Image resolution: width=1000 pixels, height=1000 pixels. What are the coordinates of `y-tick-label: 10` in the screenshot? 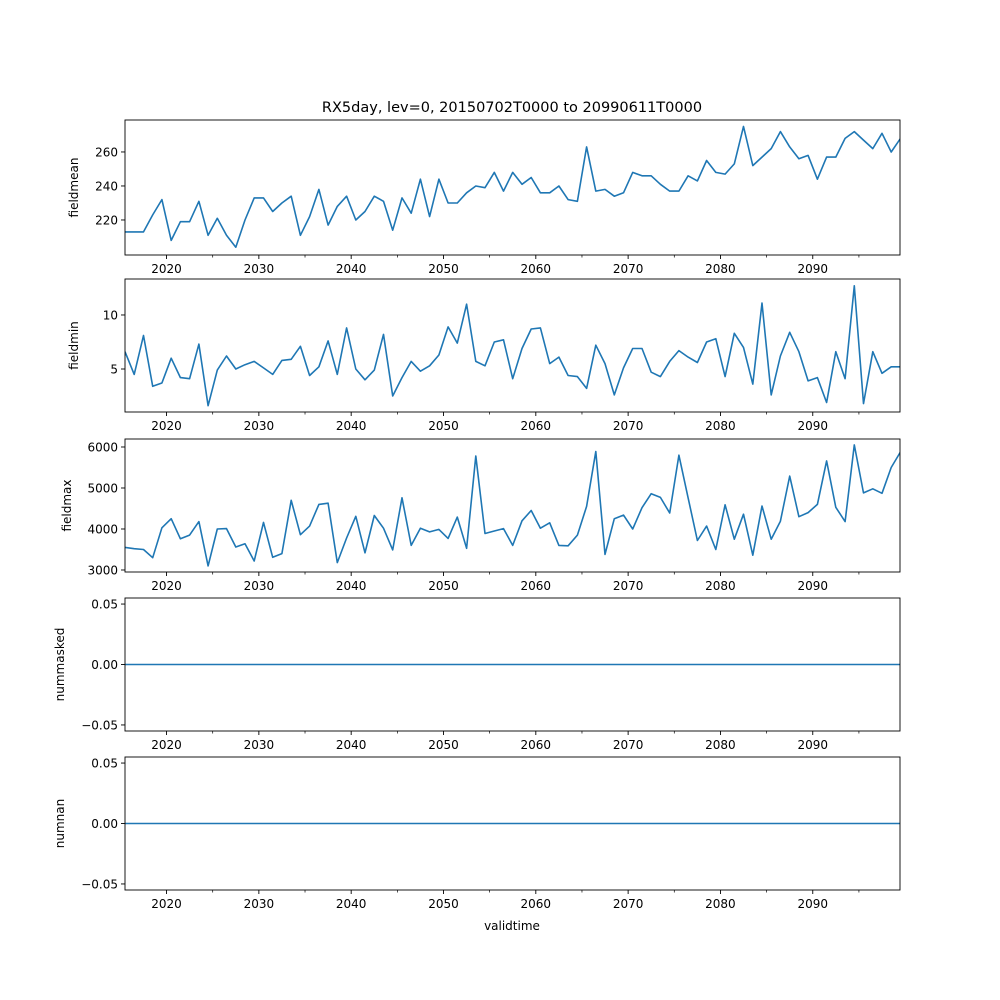 It's located at (110, 315).